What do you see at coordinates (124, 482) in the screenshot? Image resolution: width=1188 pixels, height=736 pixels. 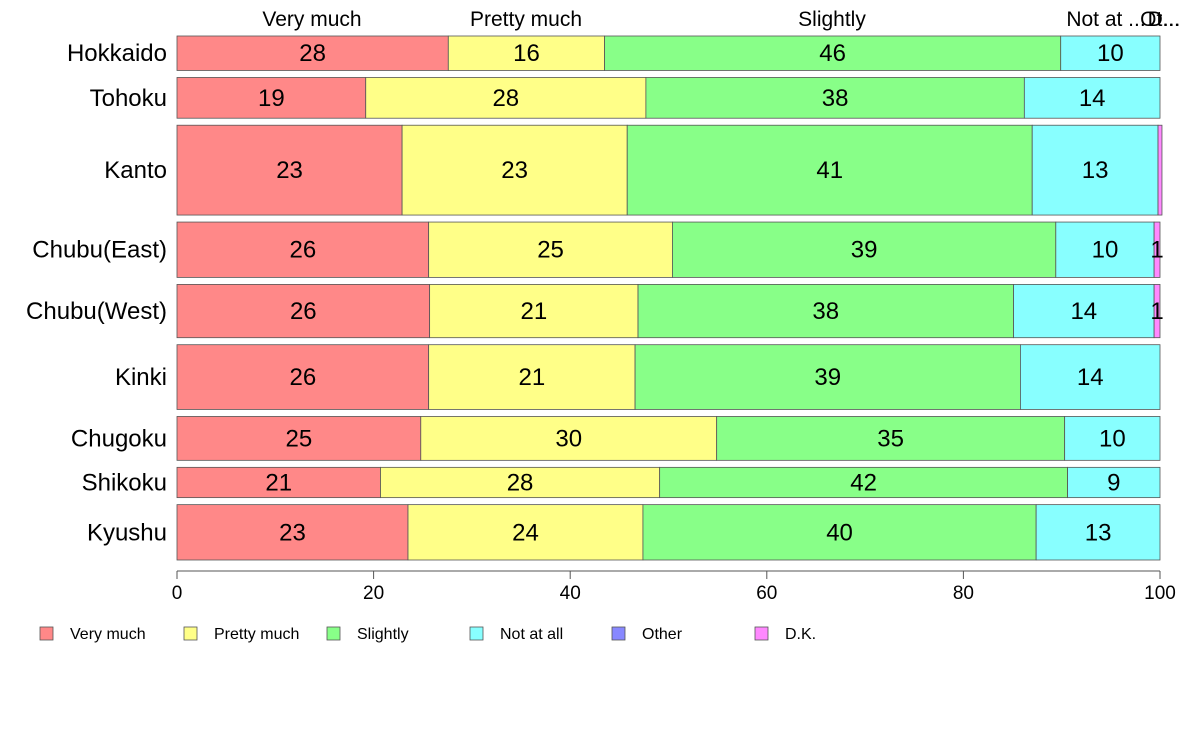 I see `category-label: Shikoku` at bounding box center [124, 482].